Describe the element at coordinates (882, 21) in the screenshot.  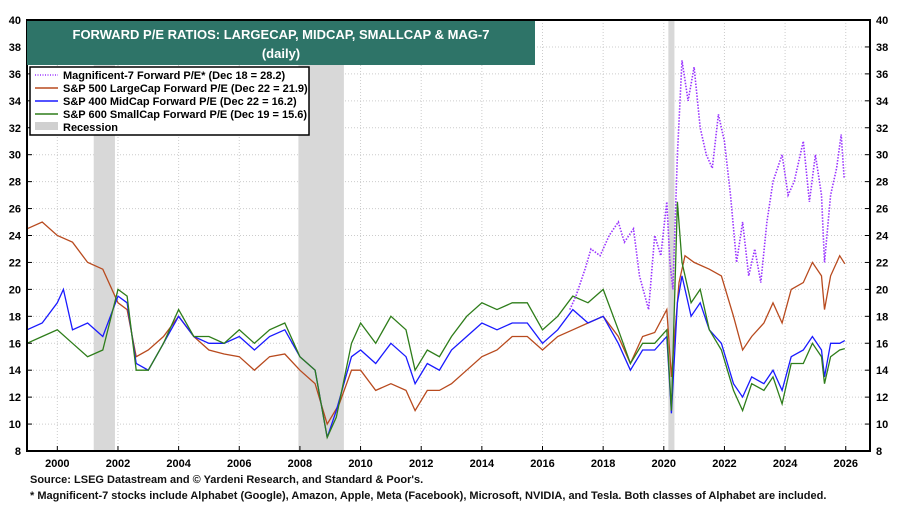
I see `y-tick-label-right: 40` at that location.